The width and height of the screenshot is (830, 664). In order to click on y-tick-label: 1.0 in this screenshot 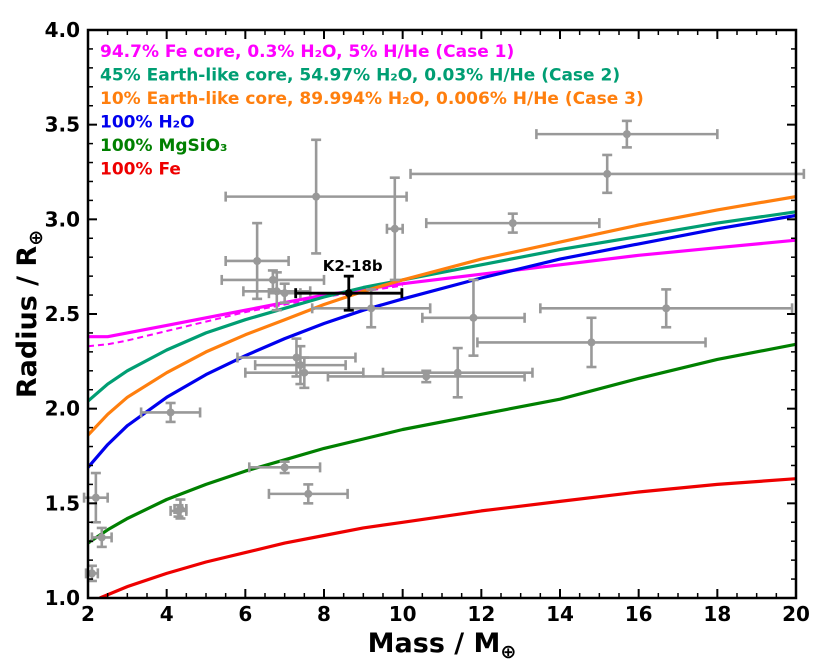, I will do `click(62, 598)`.